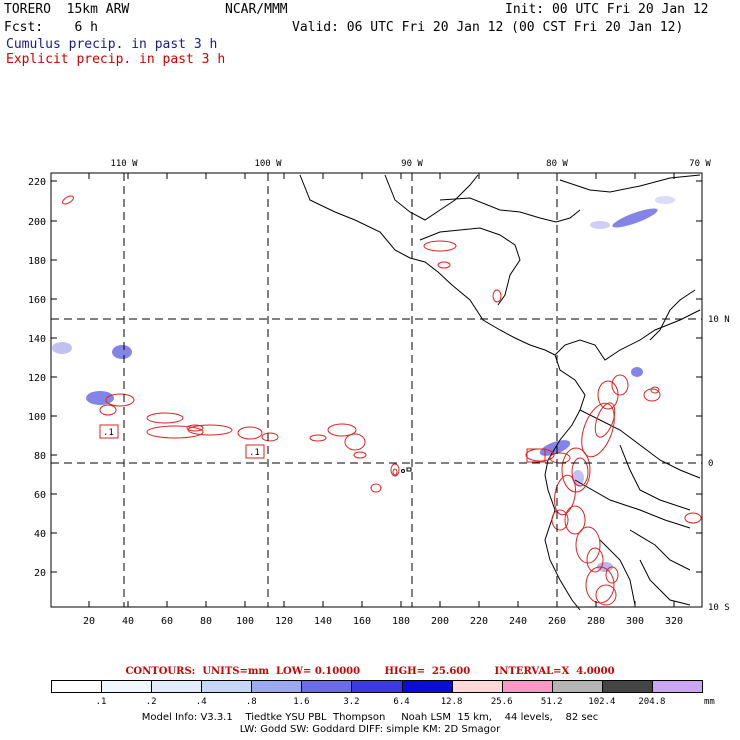  Describe the element at coordinates (37, 417) in the screenshot. I see `y-tick: 100` at that location.